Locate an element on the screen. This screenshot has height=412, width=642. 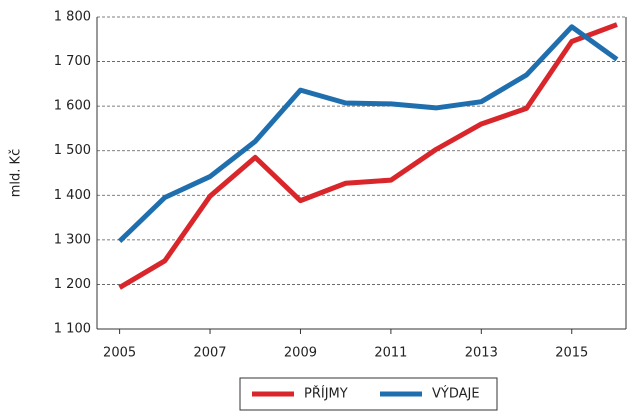
legend-label: VÝDAJE is located at coordinates (456, 394).